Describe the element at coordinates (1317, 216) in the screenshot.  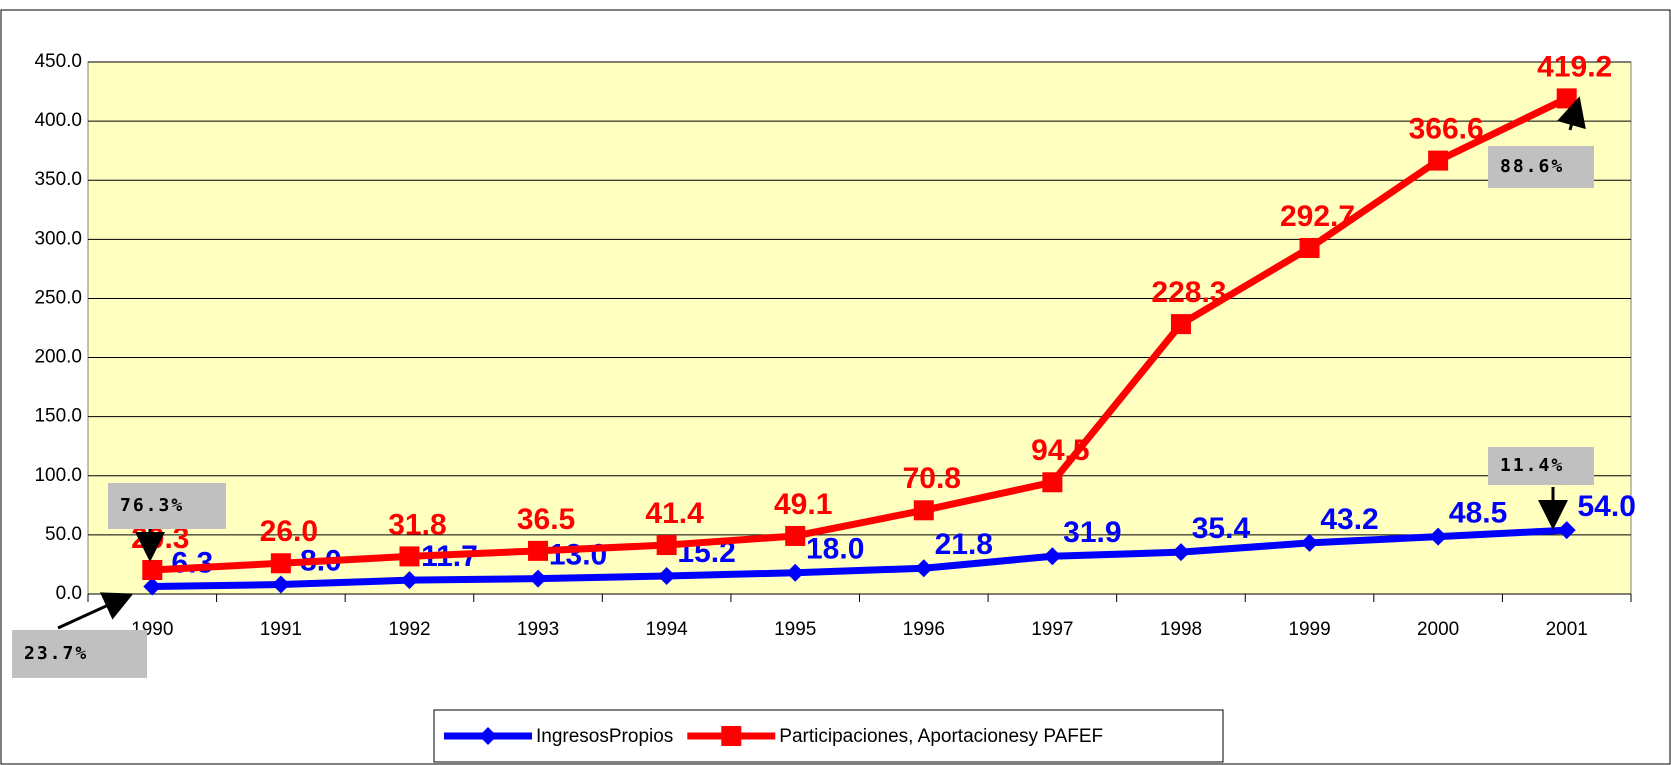
I see `data-label: 292.7` at that location.